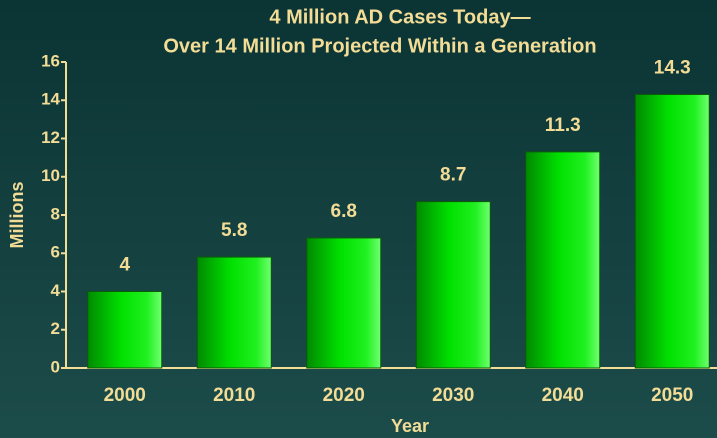 The image size is (717, 438). What do you see at coordinates (672, 68) in the screenshot?
I see `value-label: 14.3` at bounding box center [672, 68].